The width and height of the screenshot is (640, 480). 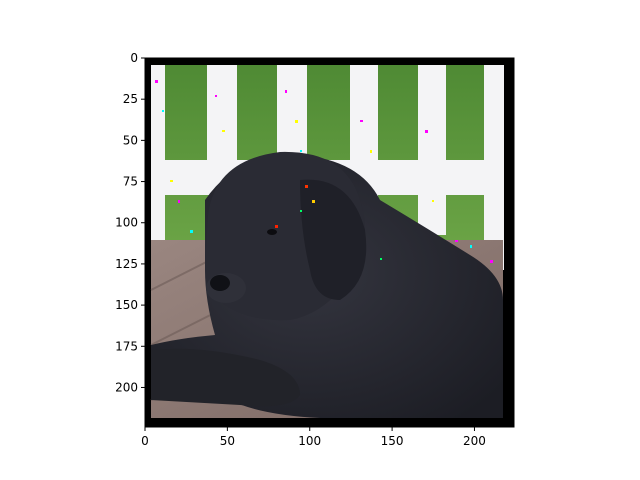 What do you see at coordinates (126, 387) in the screenshot?
I see `y-tick-label: 200` at bounding box center [126, 387].